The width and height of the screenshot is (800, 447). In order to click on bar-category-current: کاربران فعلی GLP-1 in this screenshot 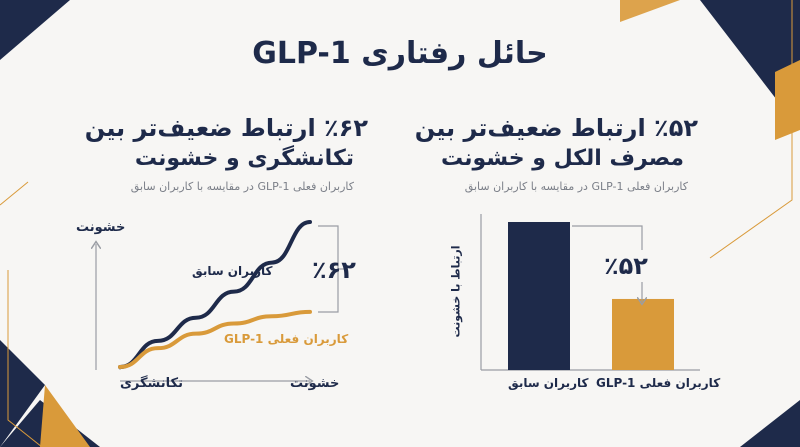, I will do `click(658, 383)`.